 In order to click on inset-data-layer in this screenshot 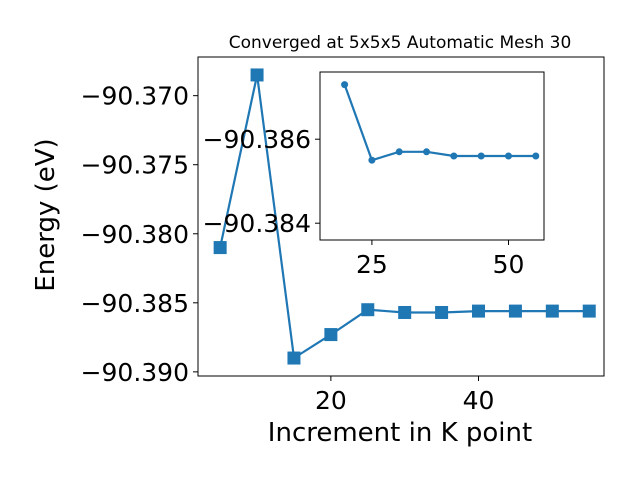, I will do `click(440, 122)`.